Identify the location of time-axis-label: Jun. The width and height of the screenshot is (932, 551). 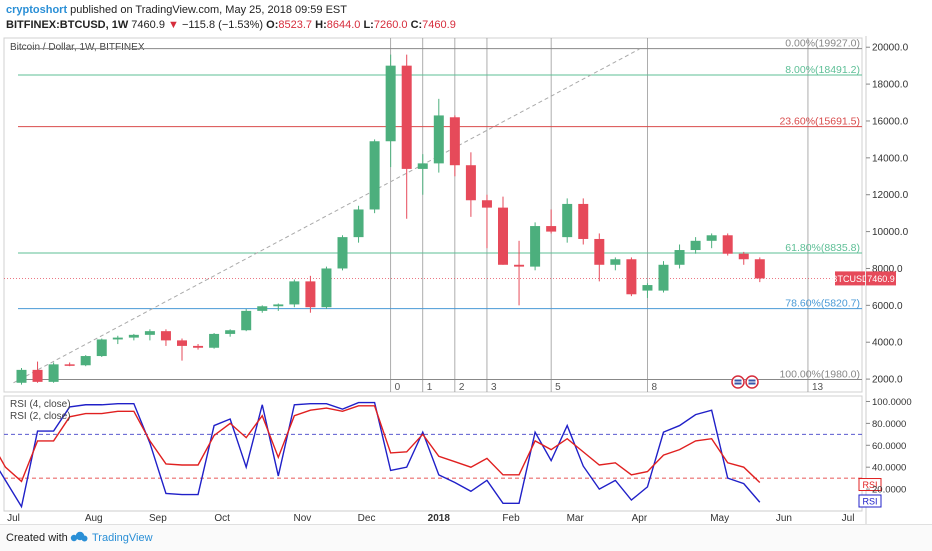
(784, 518).